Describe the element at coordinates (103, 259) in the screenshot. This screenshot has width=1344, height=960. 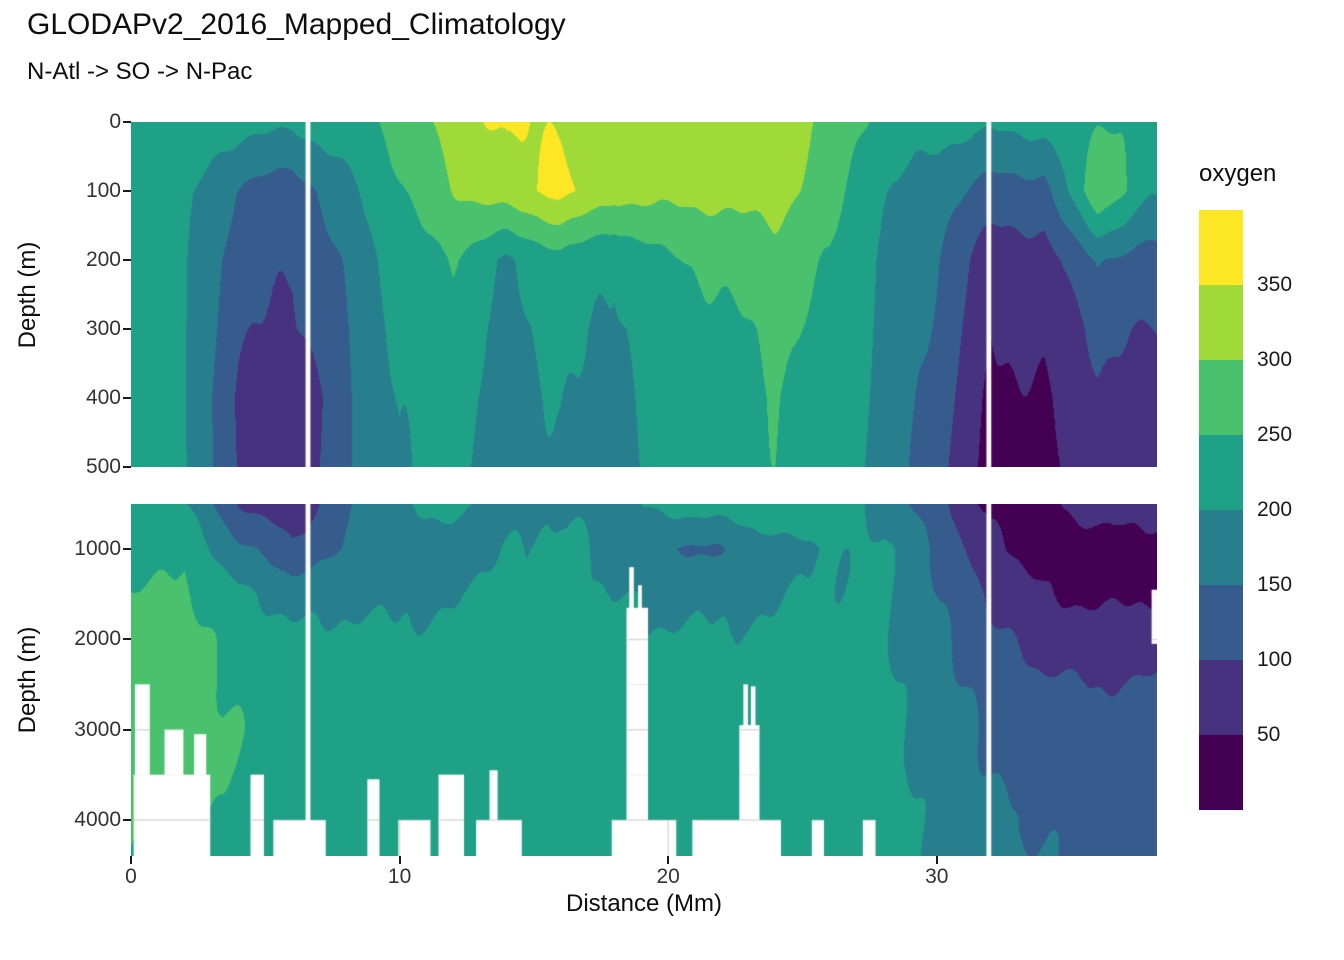
I see `y-tick-label: 200` at that location.